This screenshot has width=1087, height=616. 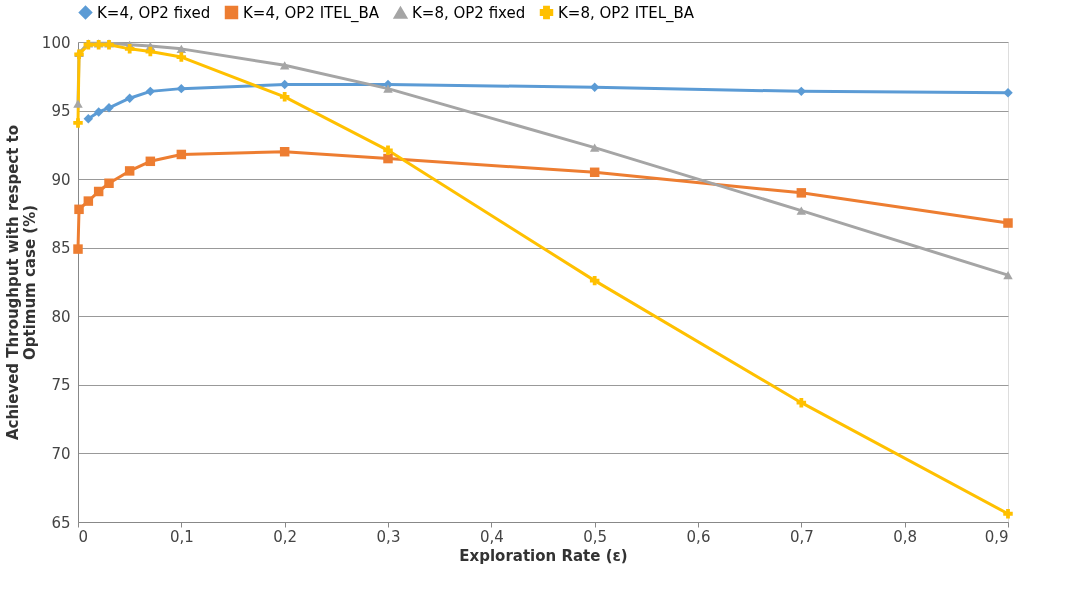 I want to click on legend-label: K=4, OP2 fixed, so click(x=154, y=12).